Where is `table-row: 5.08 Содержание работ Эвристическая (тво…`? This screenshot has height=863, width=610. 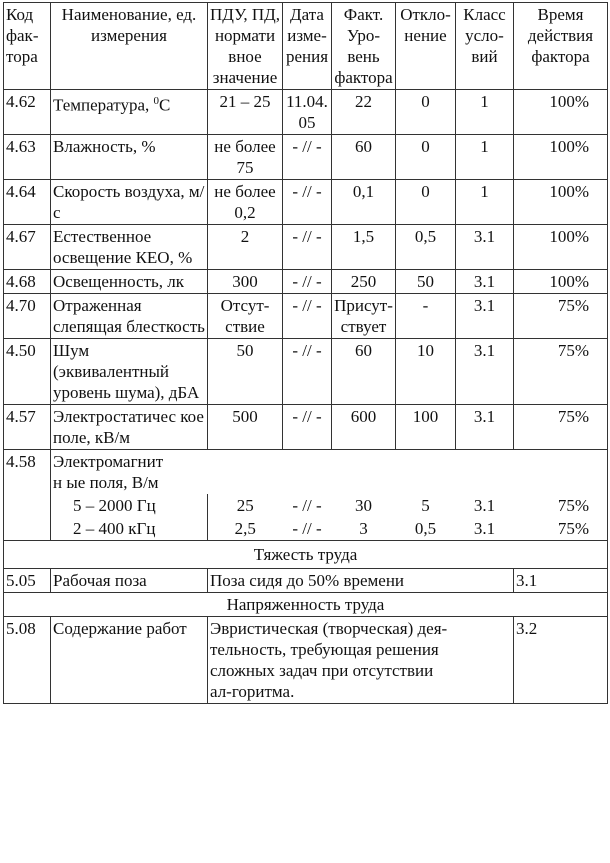
table-row: 5.08 Содержание работ Эвристическая (тво… is located at coordinates (305, 660).